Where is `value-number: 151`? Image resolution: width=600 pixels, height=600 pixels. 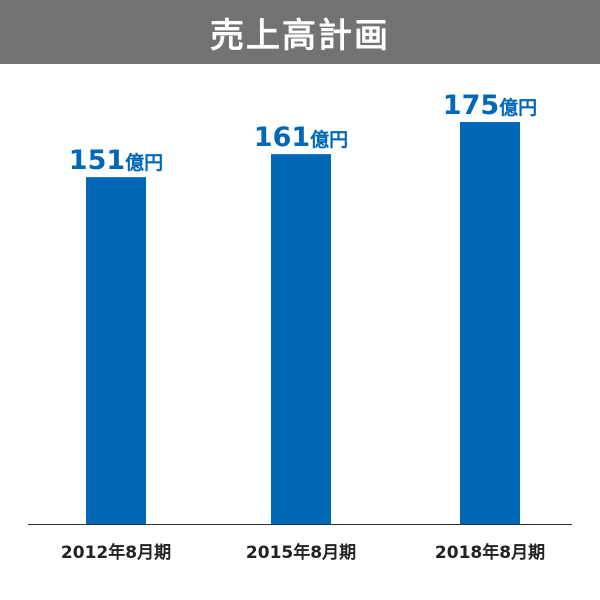 value-number: 151 is located at coordinates (97, 160).